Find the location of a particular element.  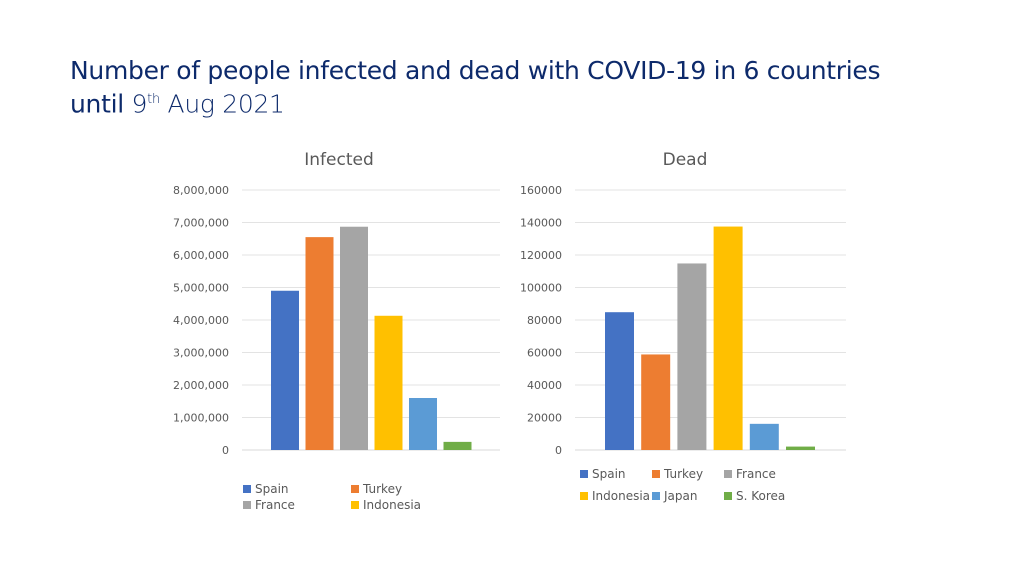

dead-bar-japan is located at coordinates (764, 436).